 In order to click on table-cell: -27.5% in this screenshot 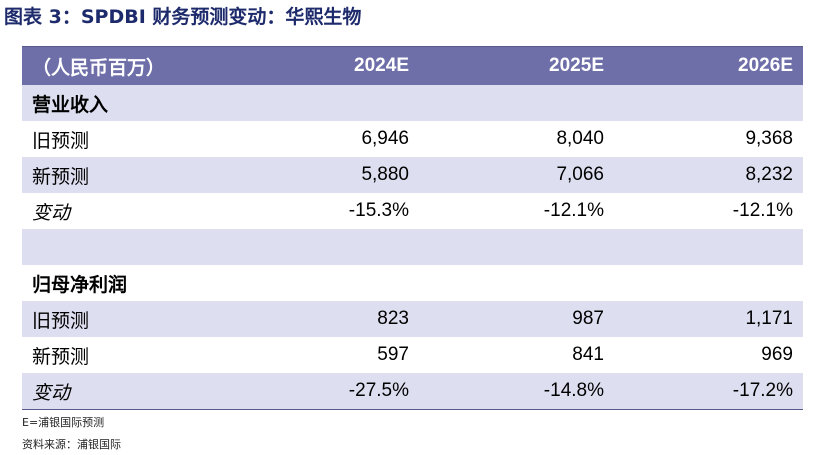, I will do `click(378, 390)`.